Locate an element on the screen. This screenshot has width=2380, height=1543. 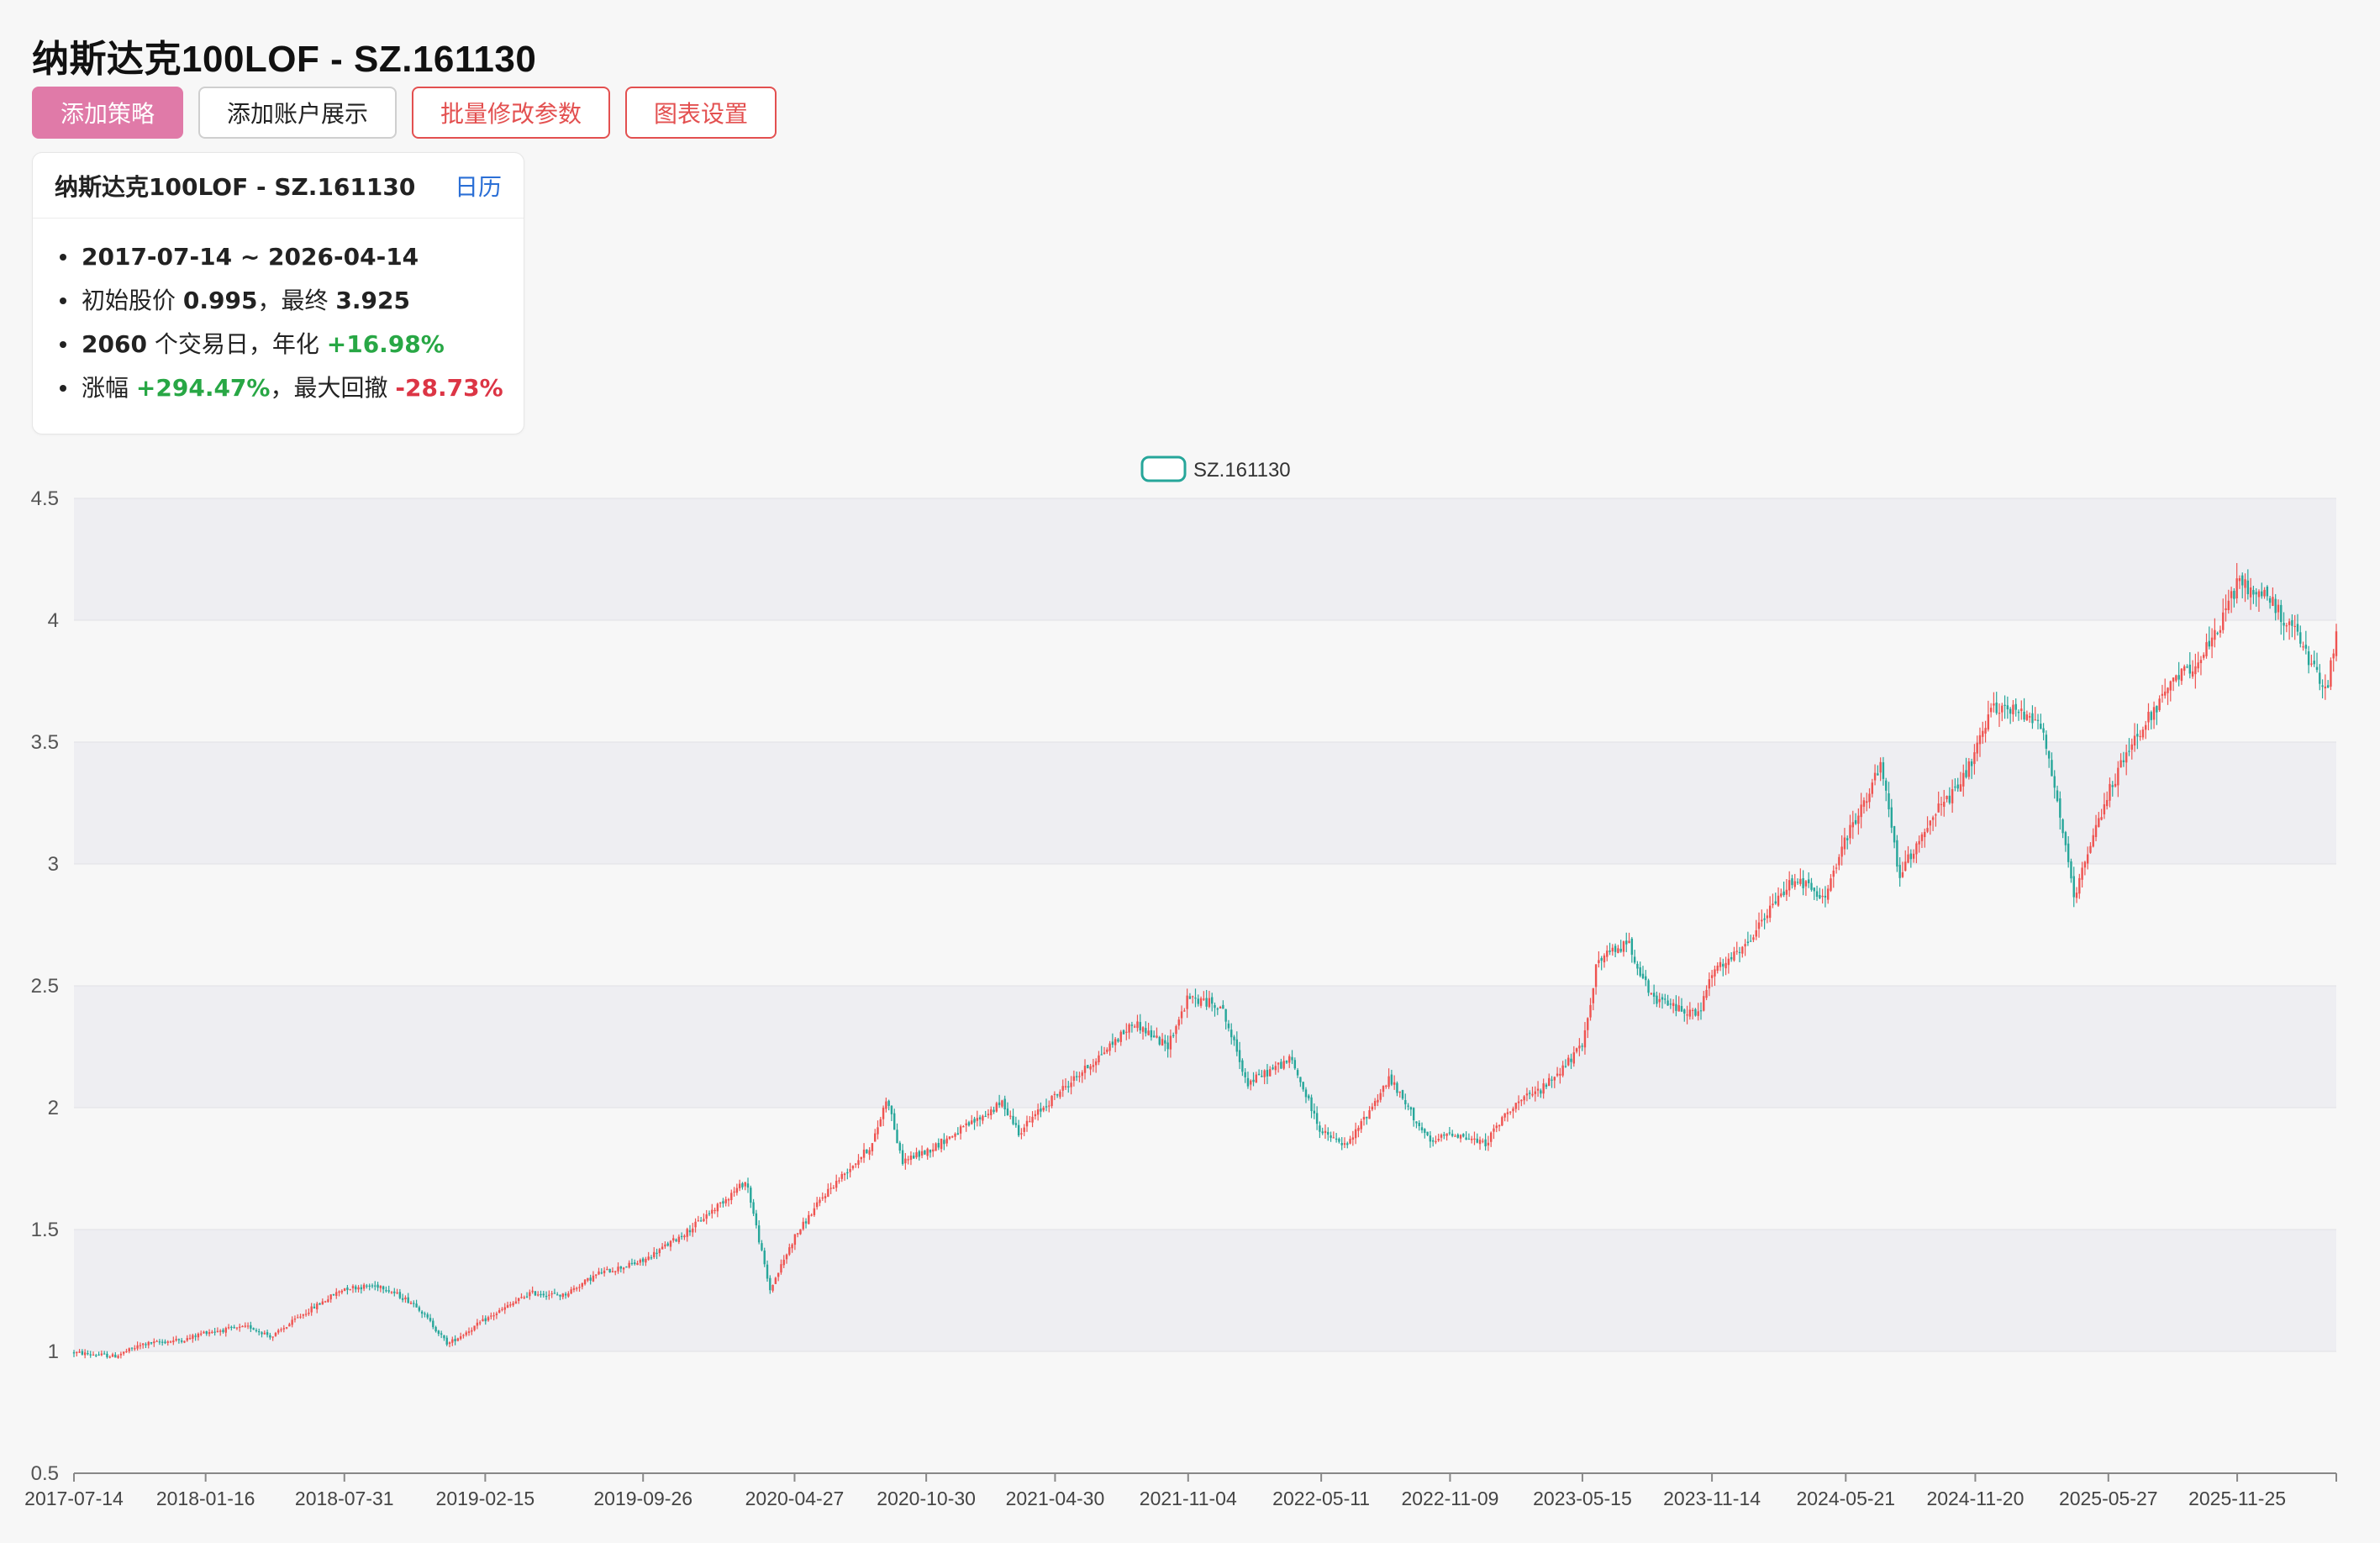
calendar-link: 日历 is located at coordinates (478, 187).